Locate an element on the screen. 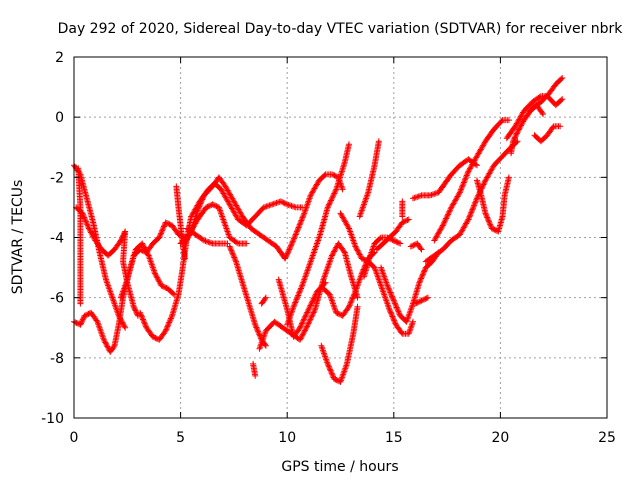 The image size is (640, 480). y-tick-label: 2 is located at coordinates (59, 58).